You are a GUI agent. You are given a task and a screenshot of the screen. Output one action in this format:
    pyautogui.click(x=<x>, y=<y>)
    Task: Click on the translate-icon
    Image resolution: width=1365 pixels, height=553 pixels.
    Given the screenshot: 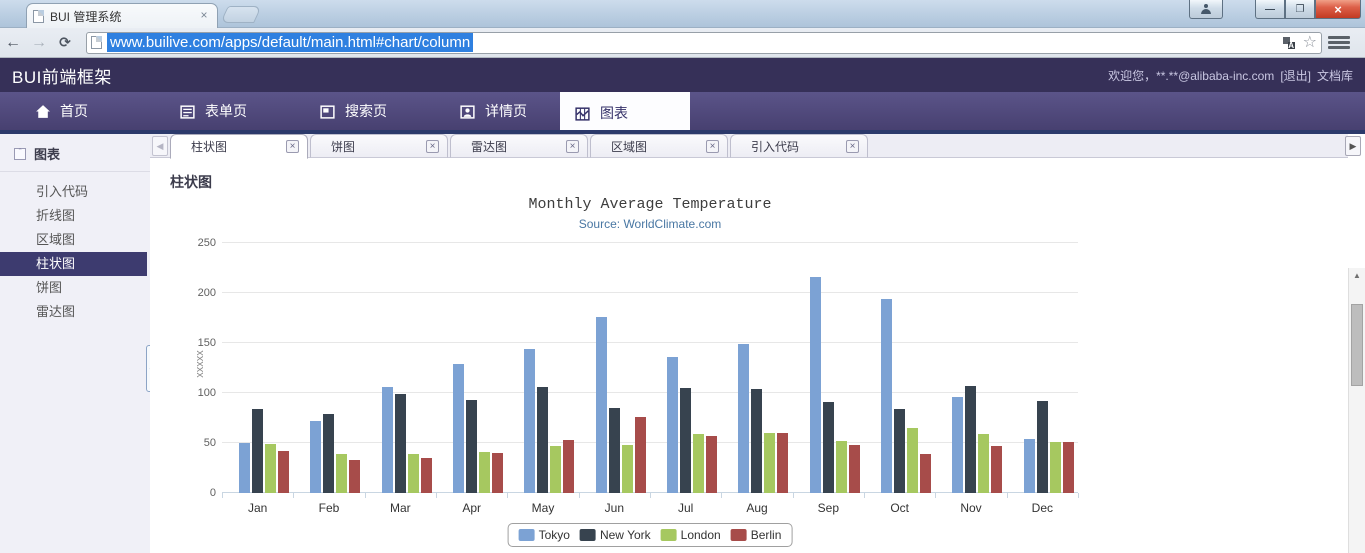 What is the action you would take?
    pyautogui.click(x=1288, y=42)
    